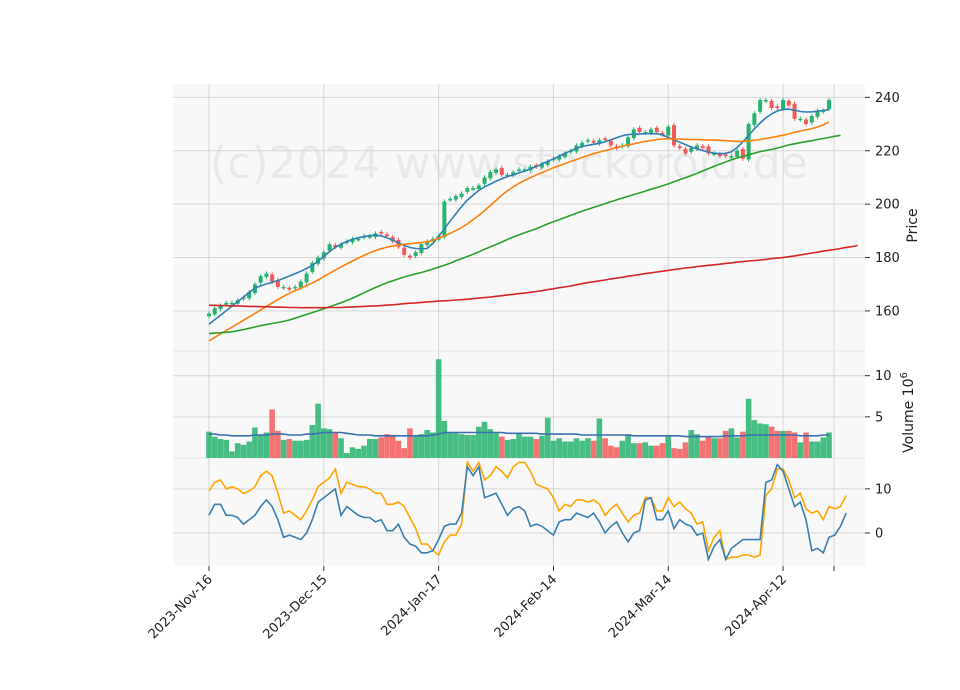 The height and width of the screenshot is (690, 960). Describe the element at coordinates (883, 376) in the screenshot. I see `volume-tick-label: 10` at that location.